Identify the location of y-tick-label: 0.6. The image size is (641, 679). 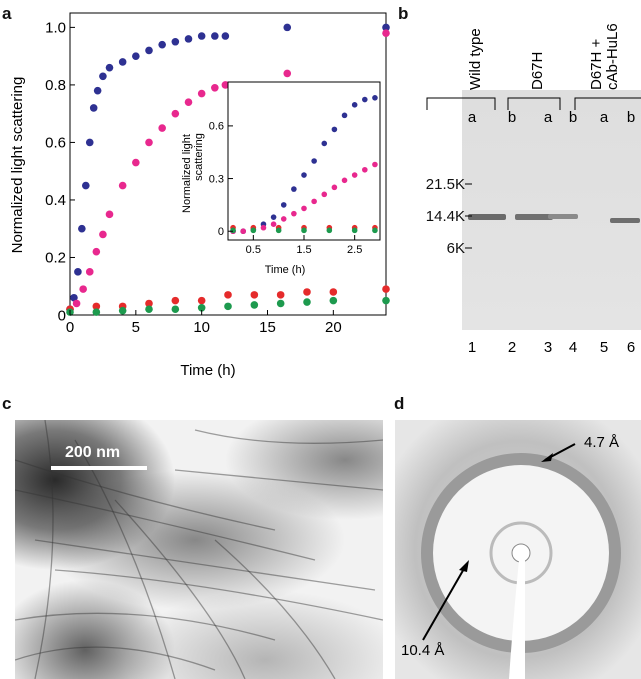
(216, 127).